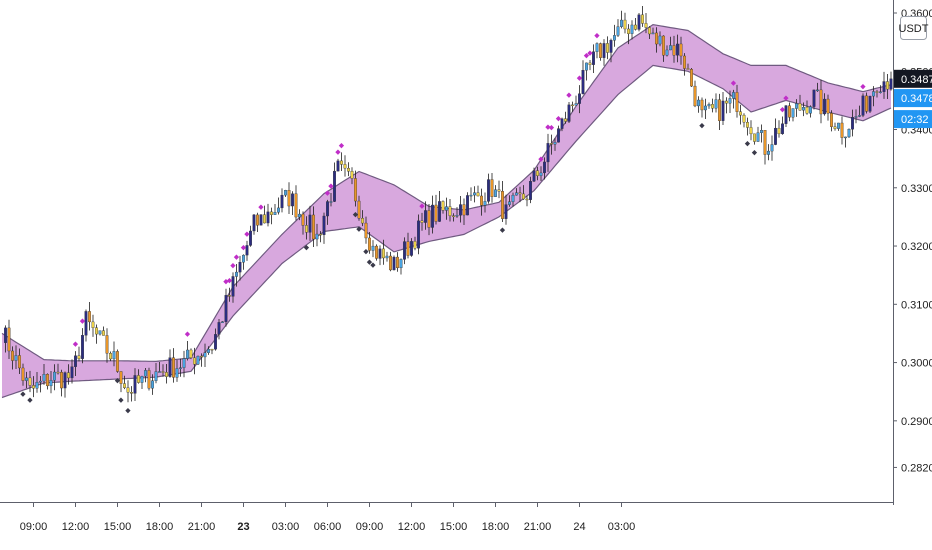  What do you see at coordinates (913, 78) in the screenshot?
I see `last-price-tag-bg` at bounding box center [913, 78].